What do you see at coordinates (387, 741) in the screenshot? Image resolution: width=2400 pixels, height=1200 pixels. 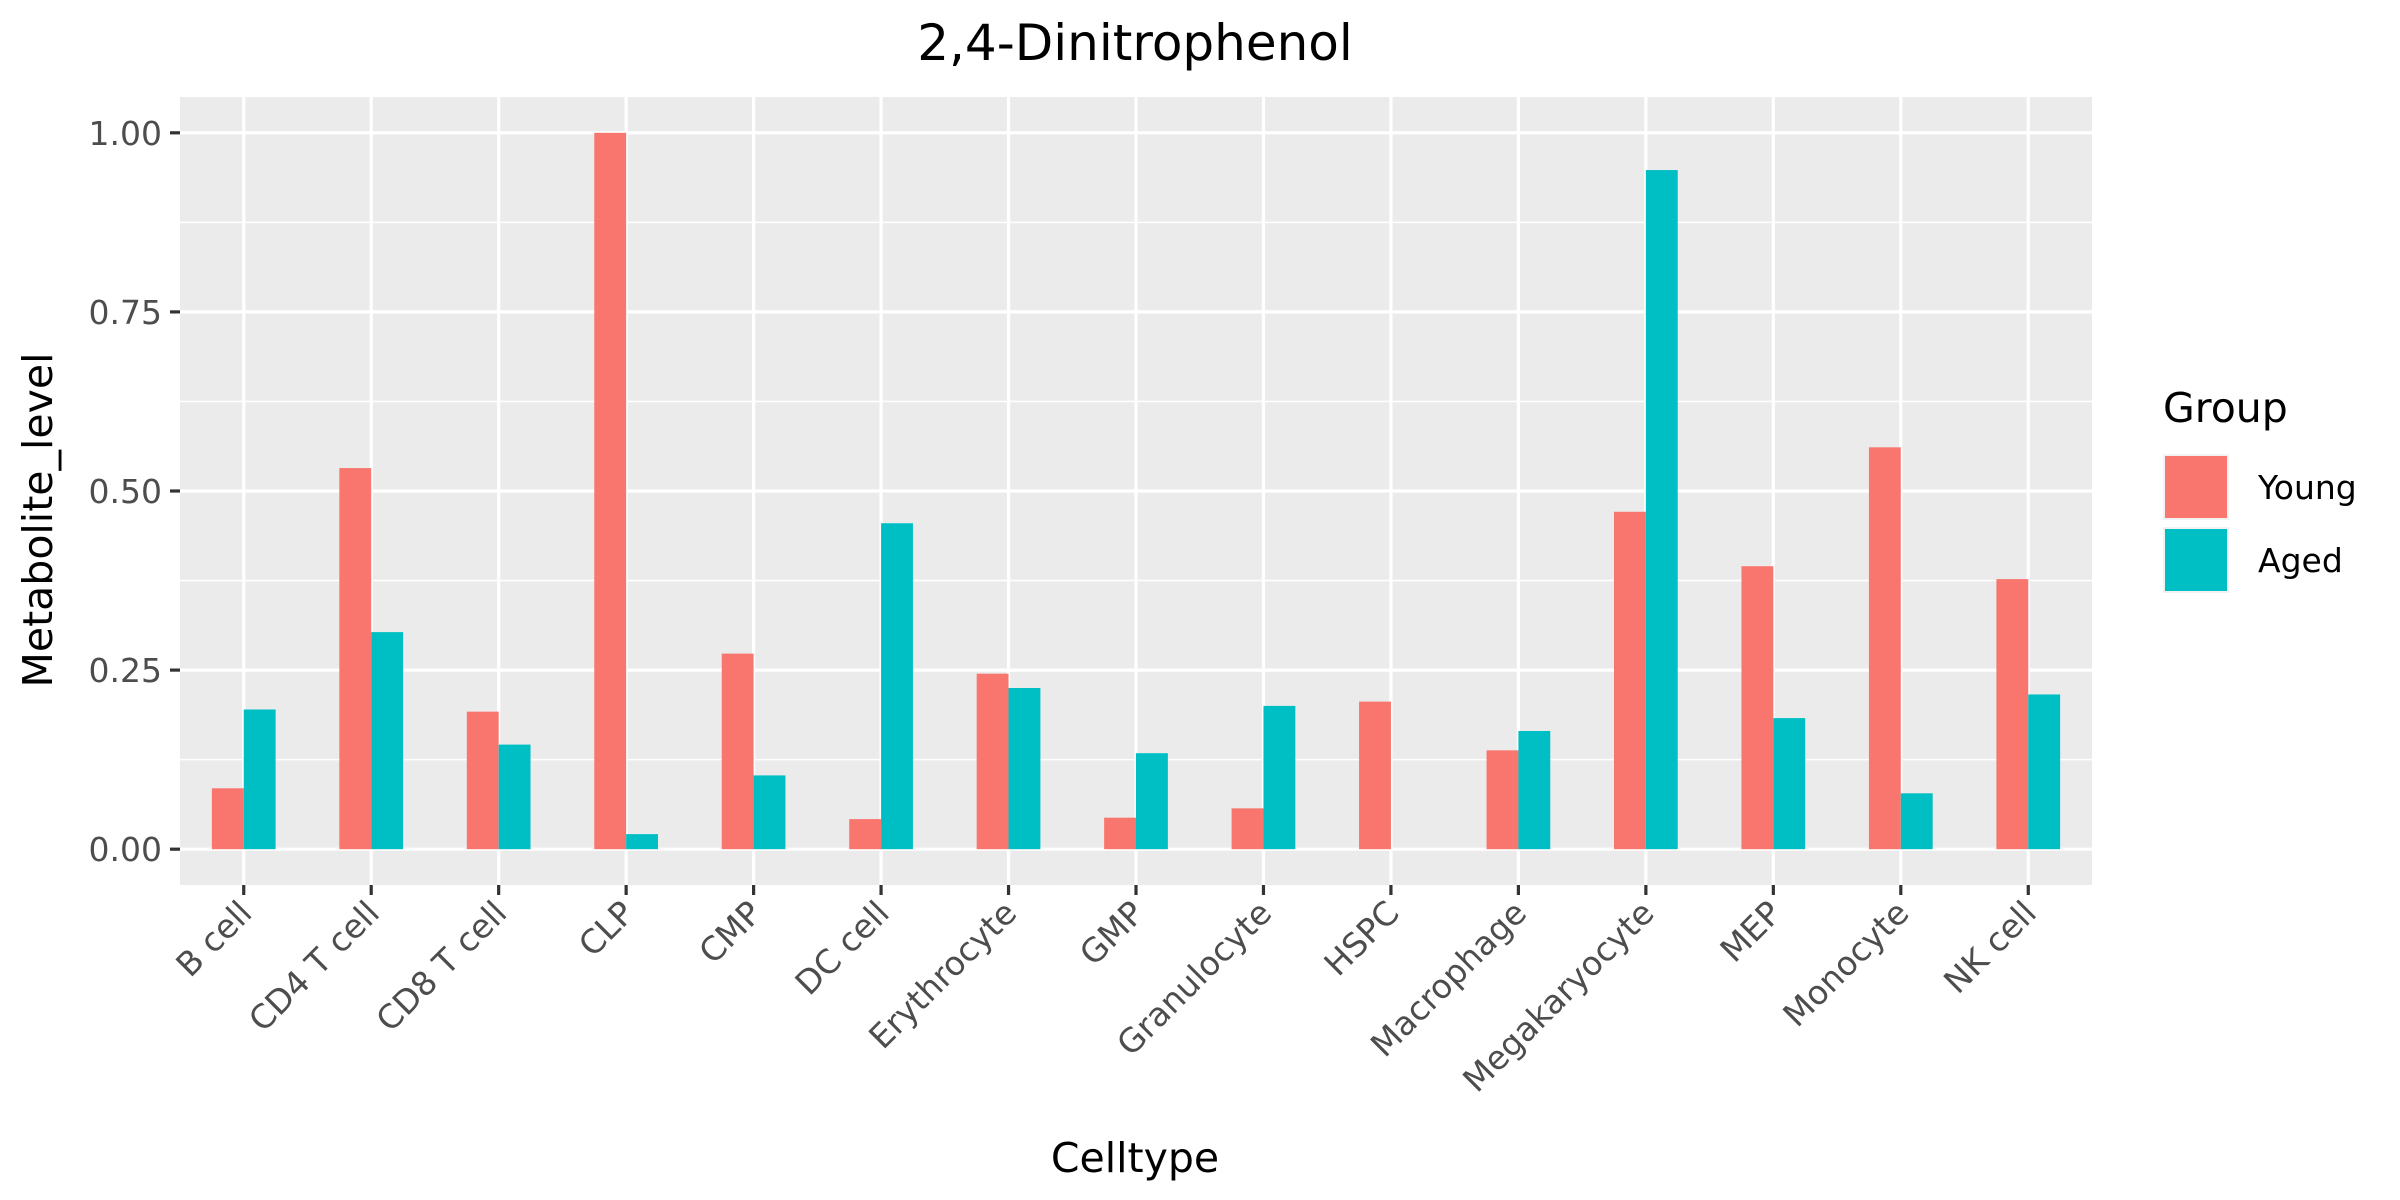 I see `bar-aged-cd4-t-cell` at bounding box center [387, 741].